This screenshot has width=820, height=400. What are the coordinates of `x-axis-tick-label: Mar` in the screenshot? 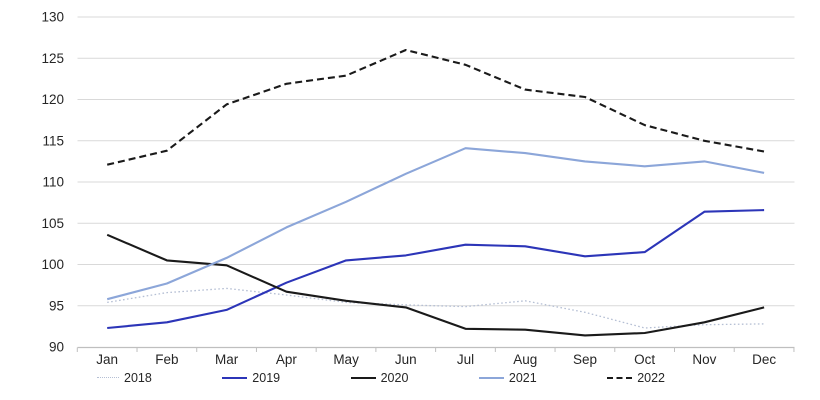 It's located at (227, 359).